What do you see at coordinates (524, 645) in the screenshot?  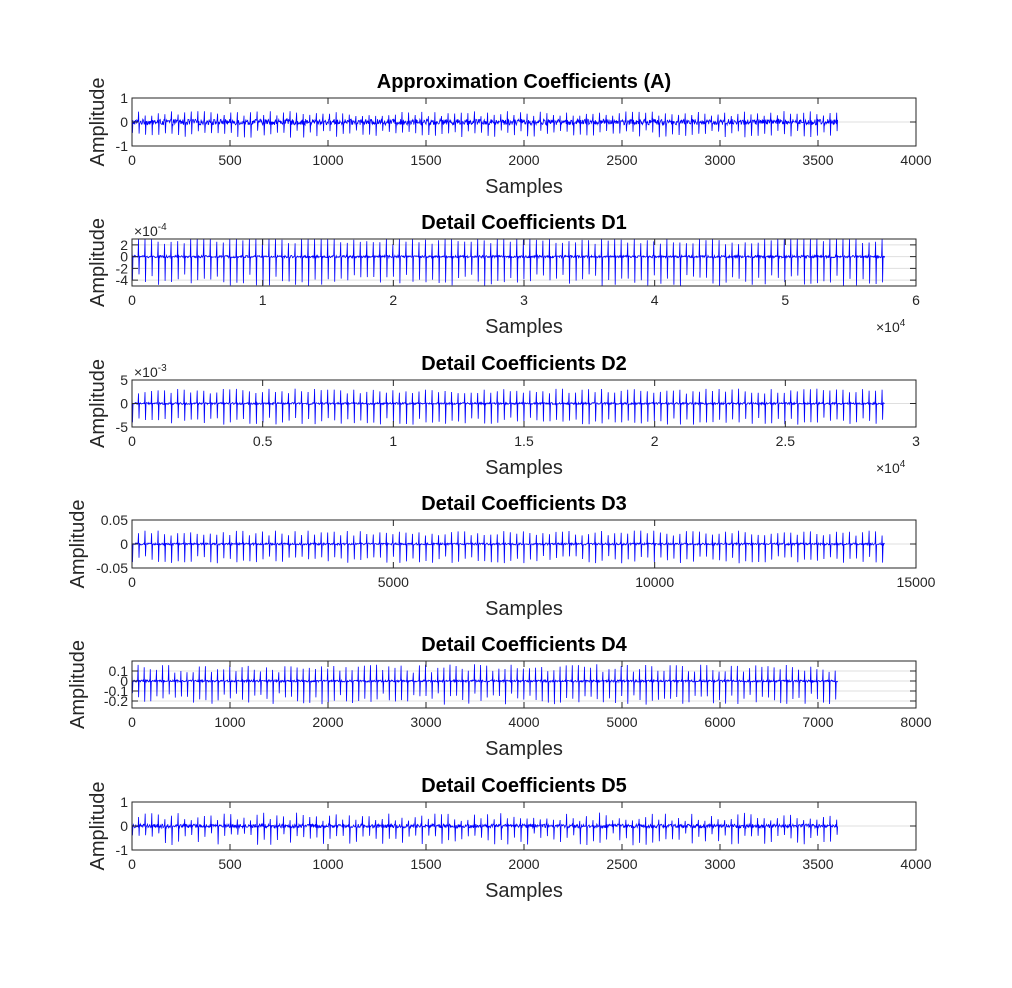 I see `subplot-title: Detail Coefficients D4` at bounding box center [524, 645].